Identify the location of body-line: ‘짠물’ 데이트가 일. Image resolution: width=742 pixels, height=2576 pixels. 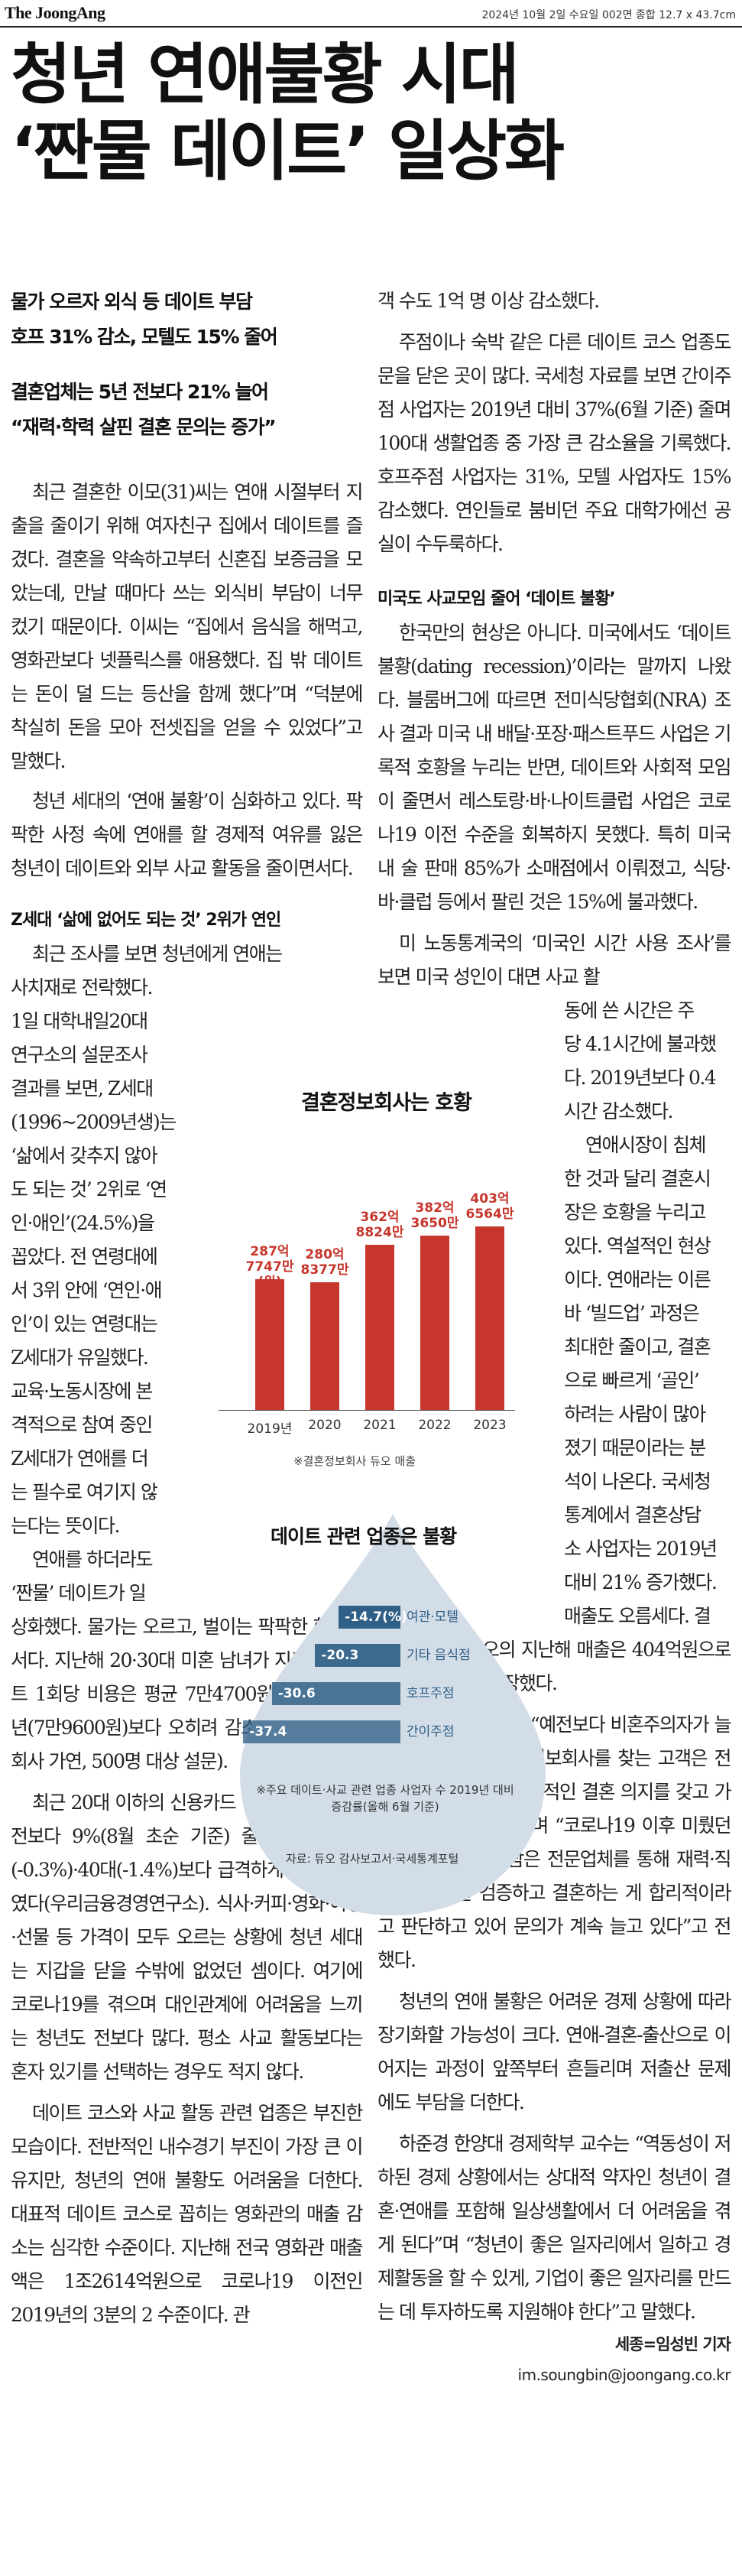
(79, 1593).